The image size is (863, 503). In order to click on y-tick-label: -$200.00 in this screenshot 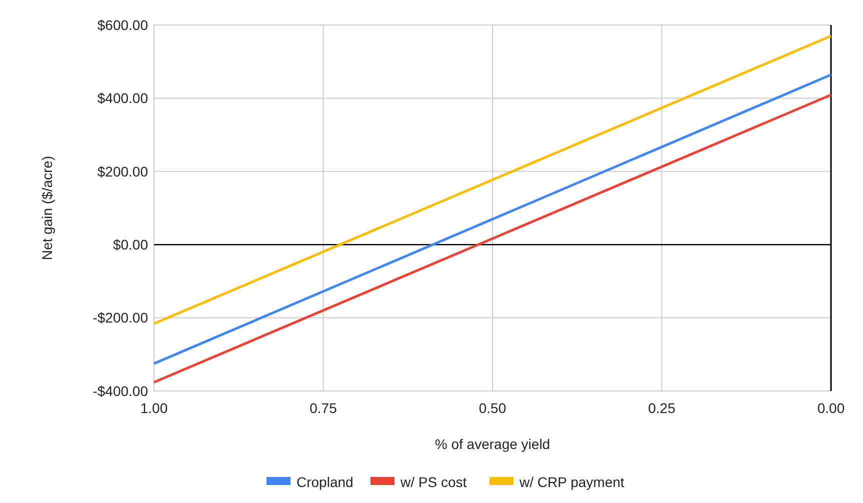, I will do `click(120, 318)`.